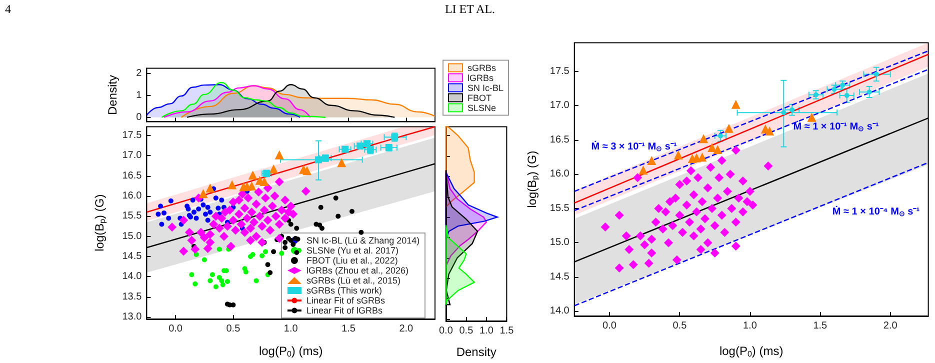 This screenshot has height=363, width=935. Describe the element at coordinates (363, 241) in the screenshot. I see `legend-label: SN Ic-BL (Lü & Zhang 2014)` at that location.